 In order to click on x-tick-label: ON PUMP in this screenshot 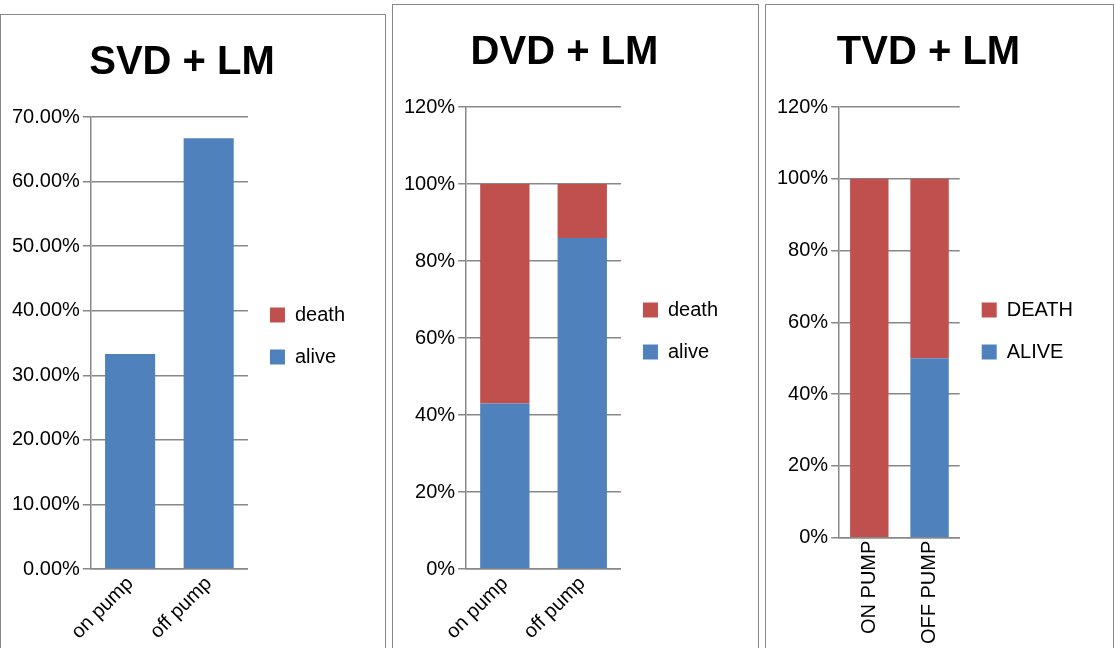, I will do `click(867, 587)`.